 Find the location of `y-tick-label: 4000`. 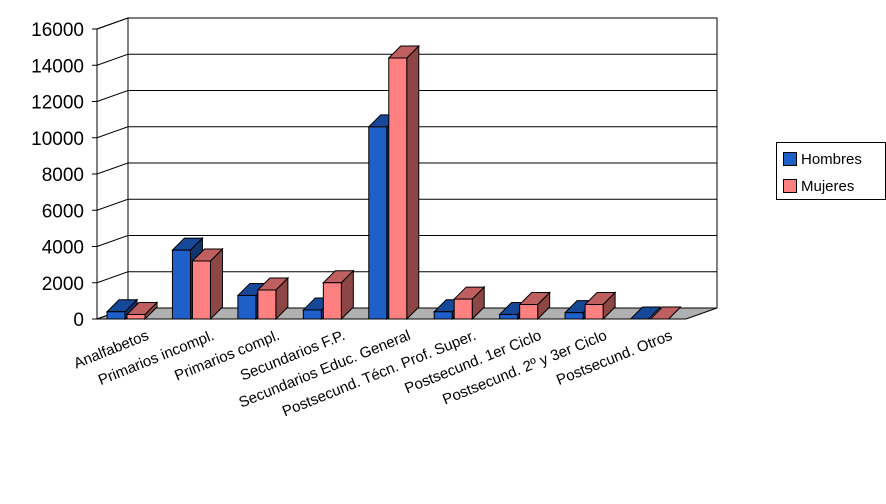

y-tick-label: 4000 is located at coordinates (63, 248).